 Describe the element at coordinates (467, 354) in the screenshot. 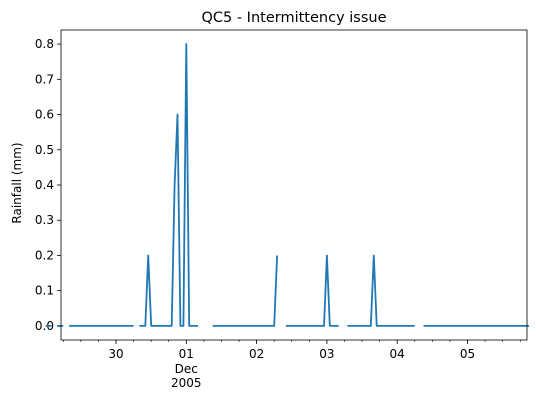

I see `x-tick-label: 05` at that location.